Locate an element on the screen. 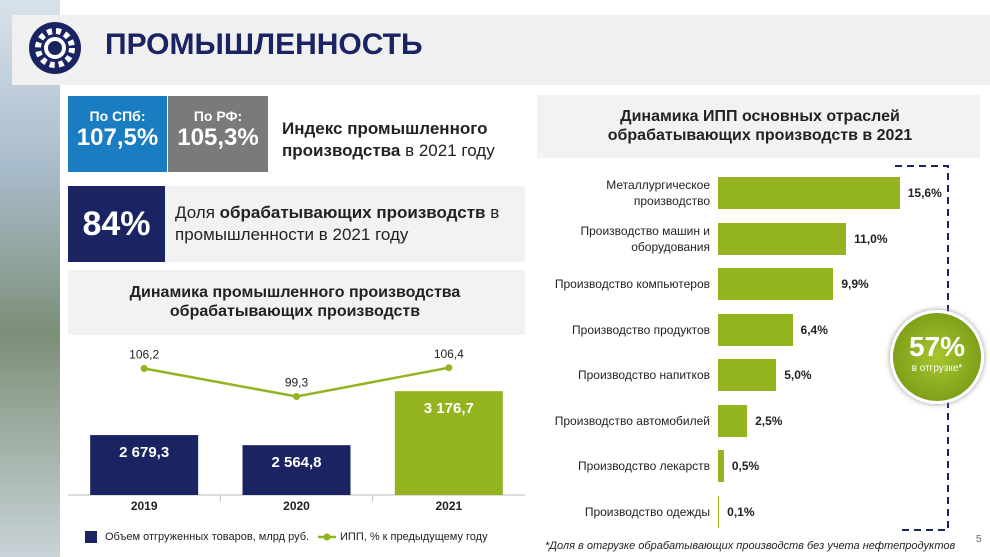 This screenshot has width=990, height=557. kpi-value: 105,3% is located at coordinates (218, 137).